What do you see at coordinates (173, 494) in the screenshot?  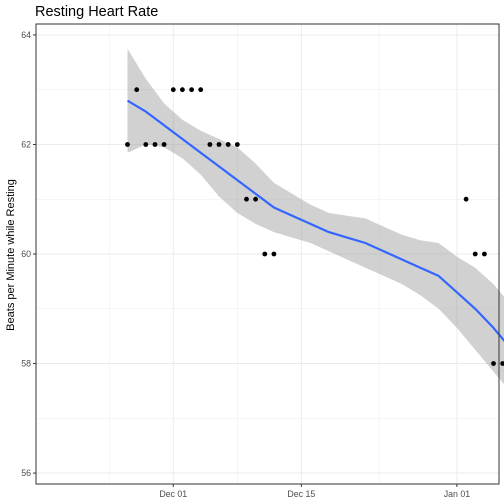 I see `x-tick-label: Dec 01` at bounding box center [173, 494].